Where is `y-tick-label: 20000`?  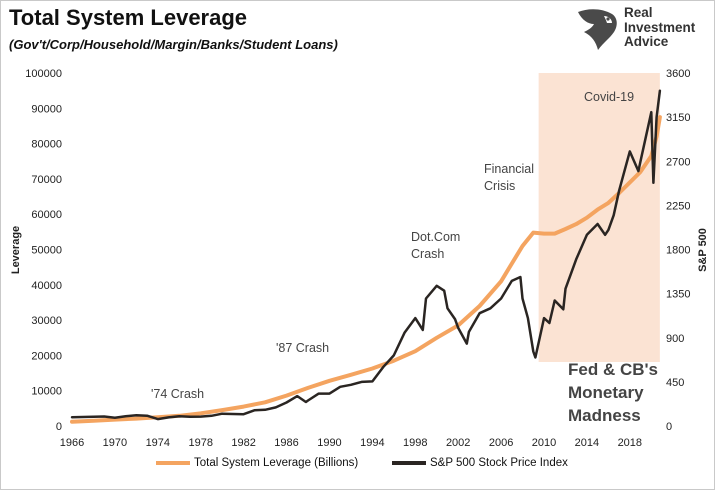
y-tick-label: 20000 is located at coordinates (46, 356).